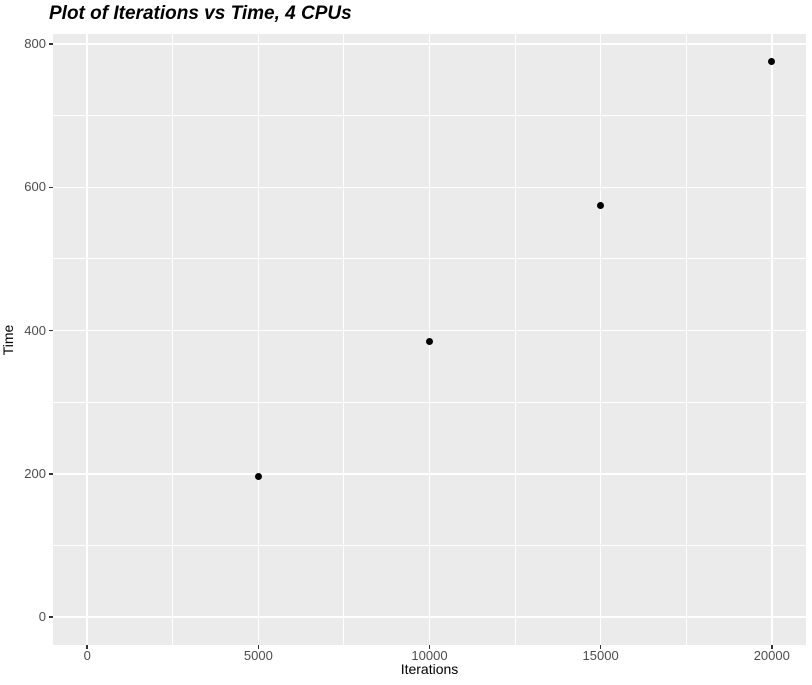  I want to click on chart-title: Plot of Iterations vs Time, 4 CPUs, so click(200, 13).